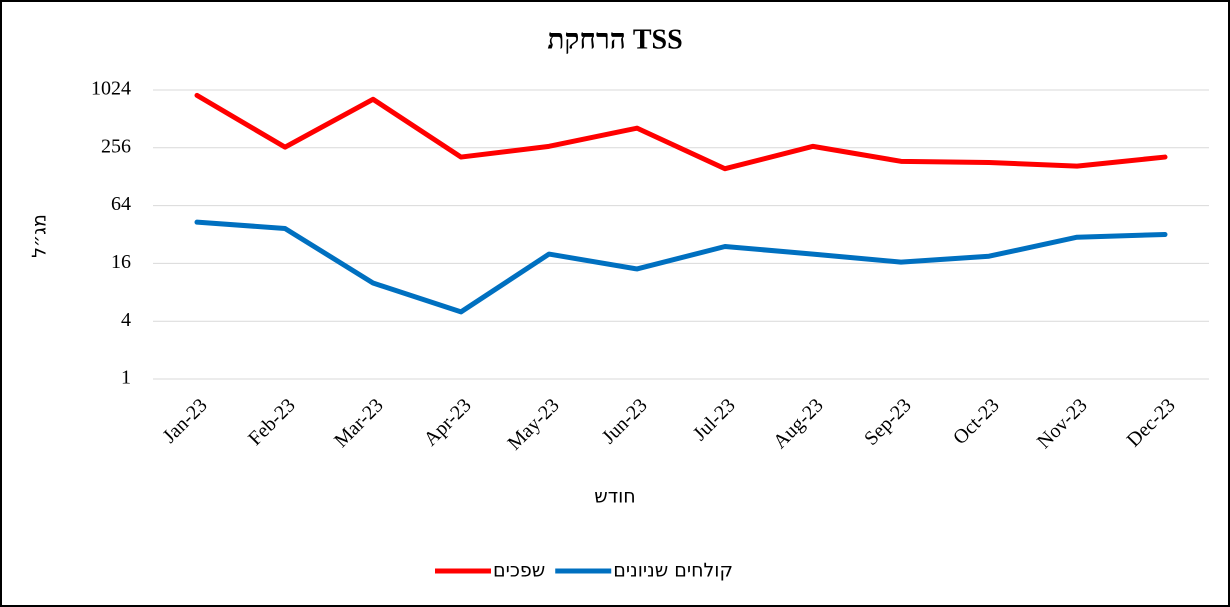  What do you see at coordinates (126, 378) in the screenshot?
I see `y-tick-label: 1` at bounding box center [126, 378].